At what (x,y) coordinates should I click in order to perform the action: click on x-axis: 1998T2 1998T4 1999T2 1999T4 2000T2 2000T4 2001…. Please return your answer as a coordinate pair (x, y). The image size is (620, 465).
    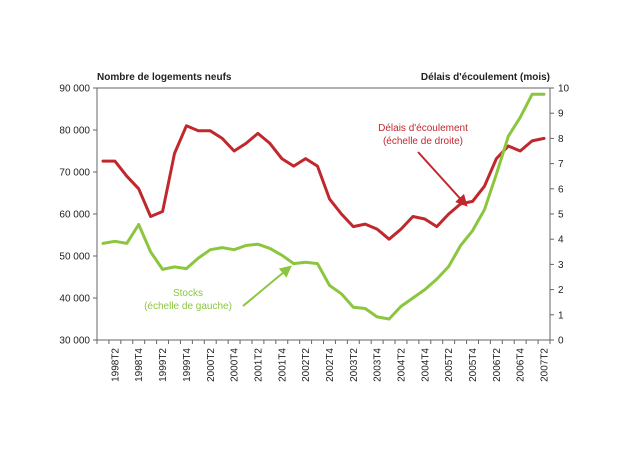
    Looking at the image, I should click on (323, 361).